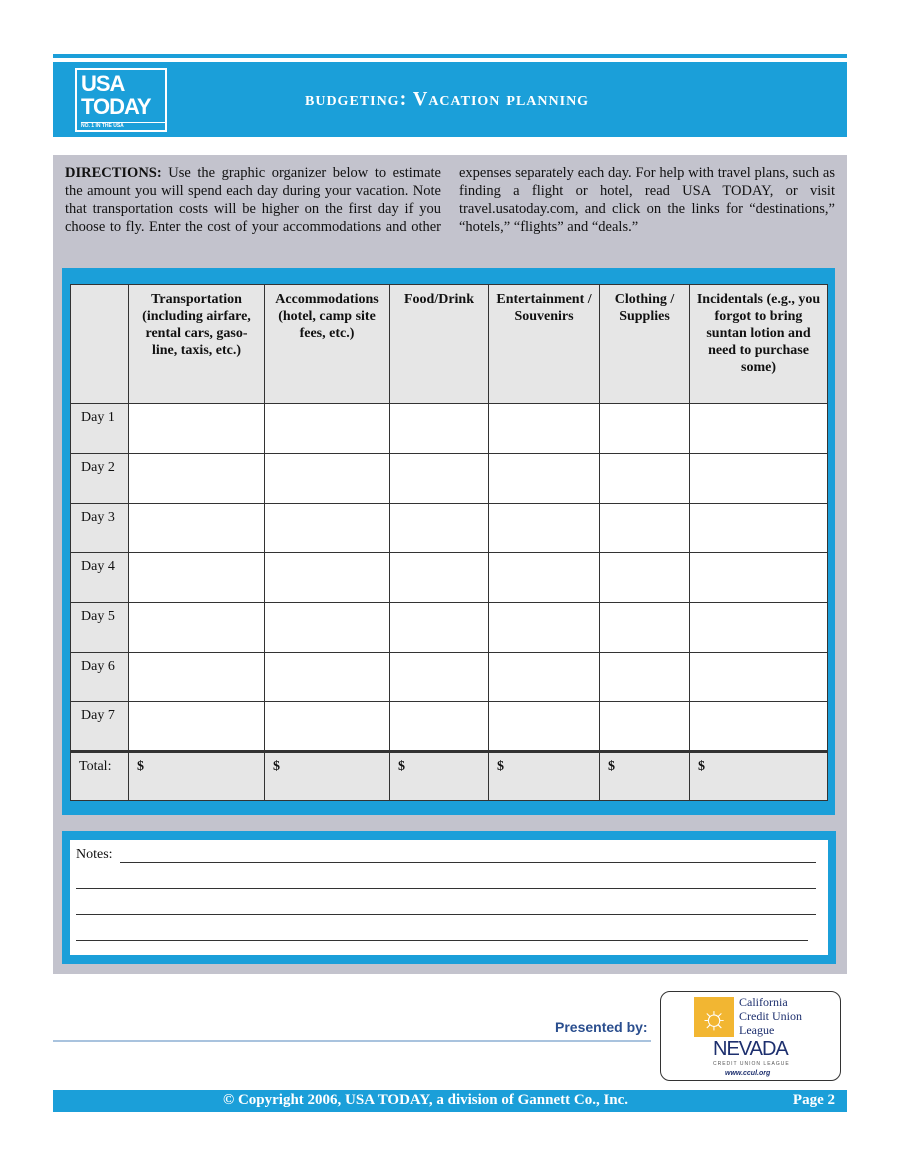 The height and width of the screenshot is (1165, 900). I want to click on row-label: Day 7, so click(99, 726).